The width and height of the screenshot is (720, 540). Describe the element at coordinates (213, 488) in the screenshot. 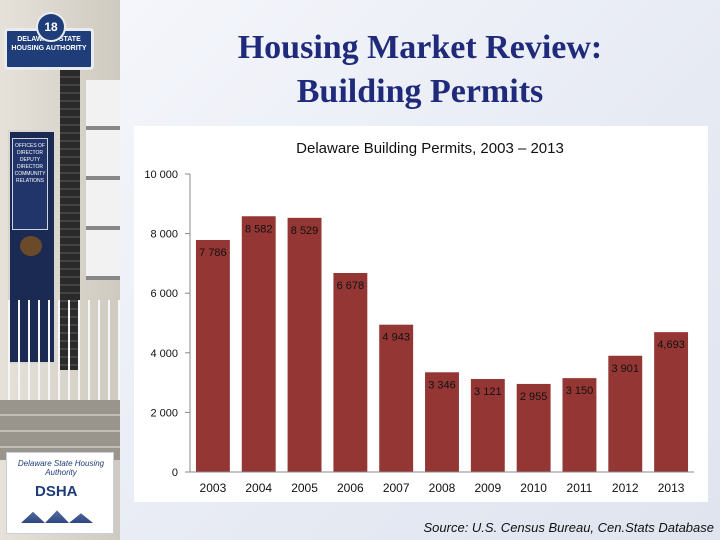

I see `x-tick-label: 2003` at that location.